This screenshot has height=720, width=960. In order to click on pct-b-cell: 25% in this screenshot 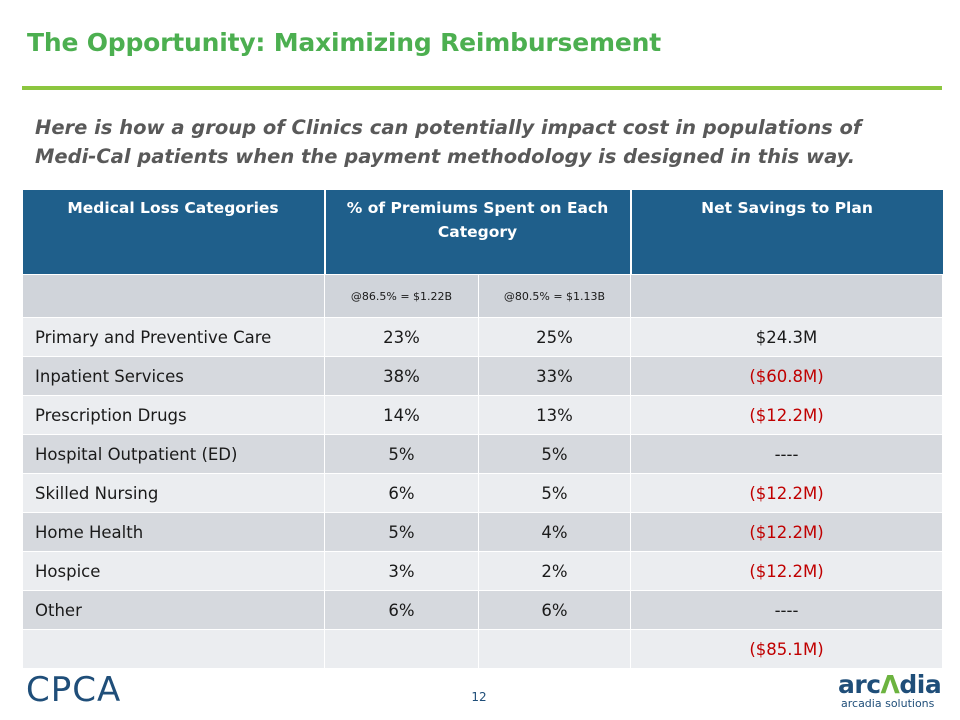, I will do `click(554, 337)`.